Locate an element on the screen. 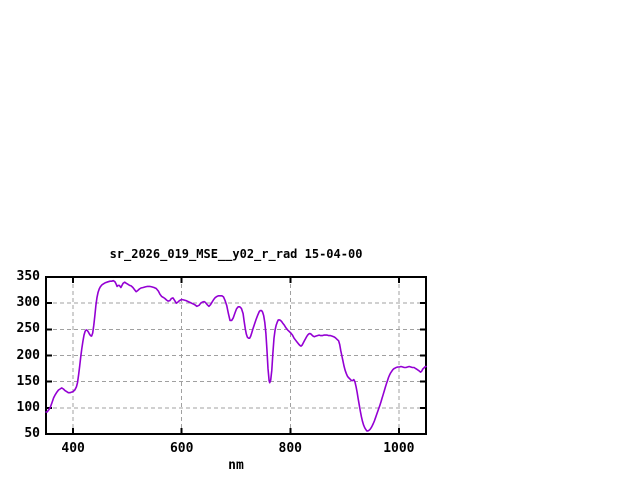  y-tick-label: 250 is located at coordinates (28, 329).